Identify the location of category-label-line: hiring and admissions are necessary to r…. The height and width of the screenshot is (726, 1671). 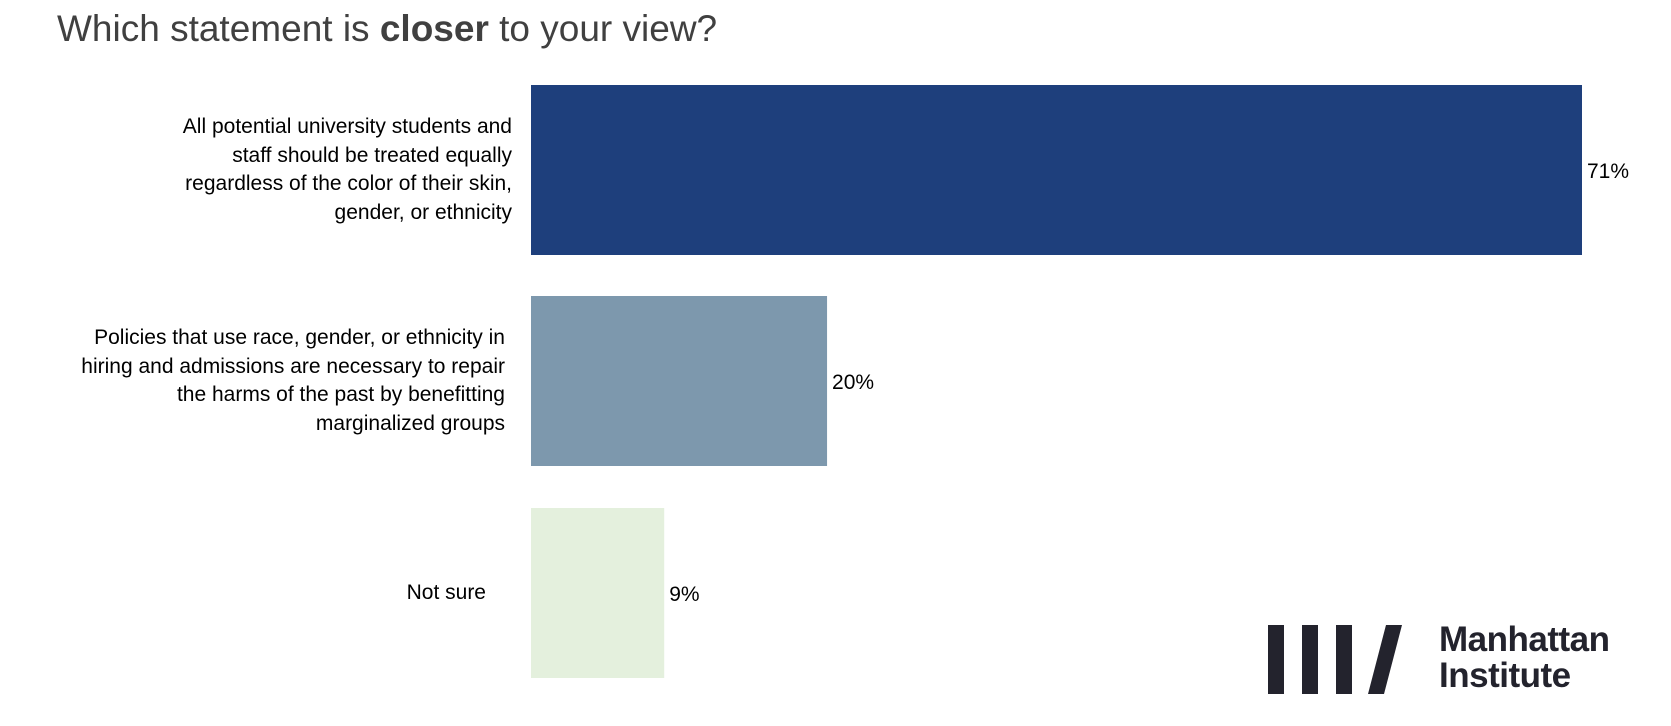
(293, 366).